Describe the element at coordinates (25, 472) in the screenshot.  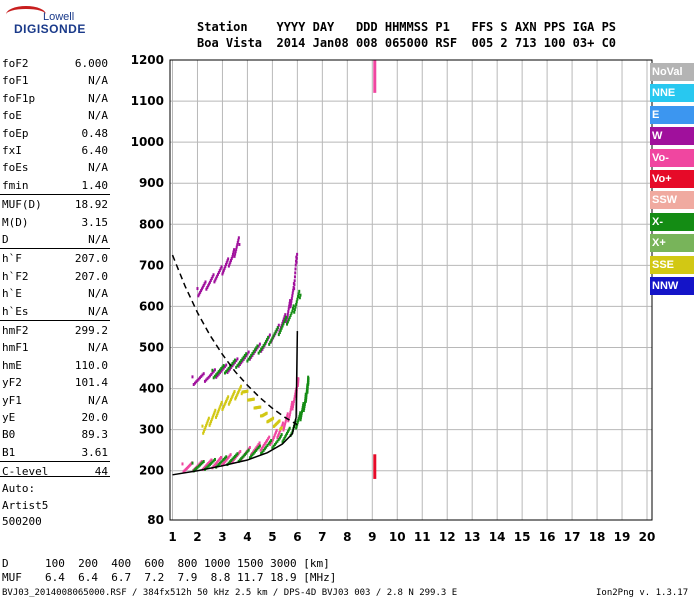
I see `param-key: C-level` at that location.